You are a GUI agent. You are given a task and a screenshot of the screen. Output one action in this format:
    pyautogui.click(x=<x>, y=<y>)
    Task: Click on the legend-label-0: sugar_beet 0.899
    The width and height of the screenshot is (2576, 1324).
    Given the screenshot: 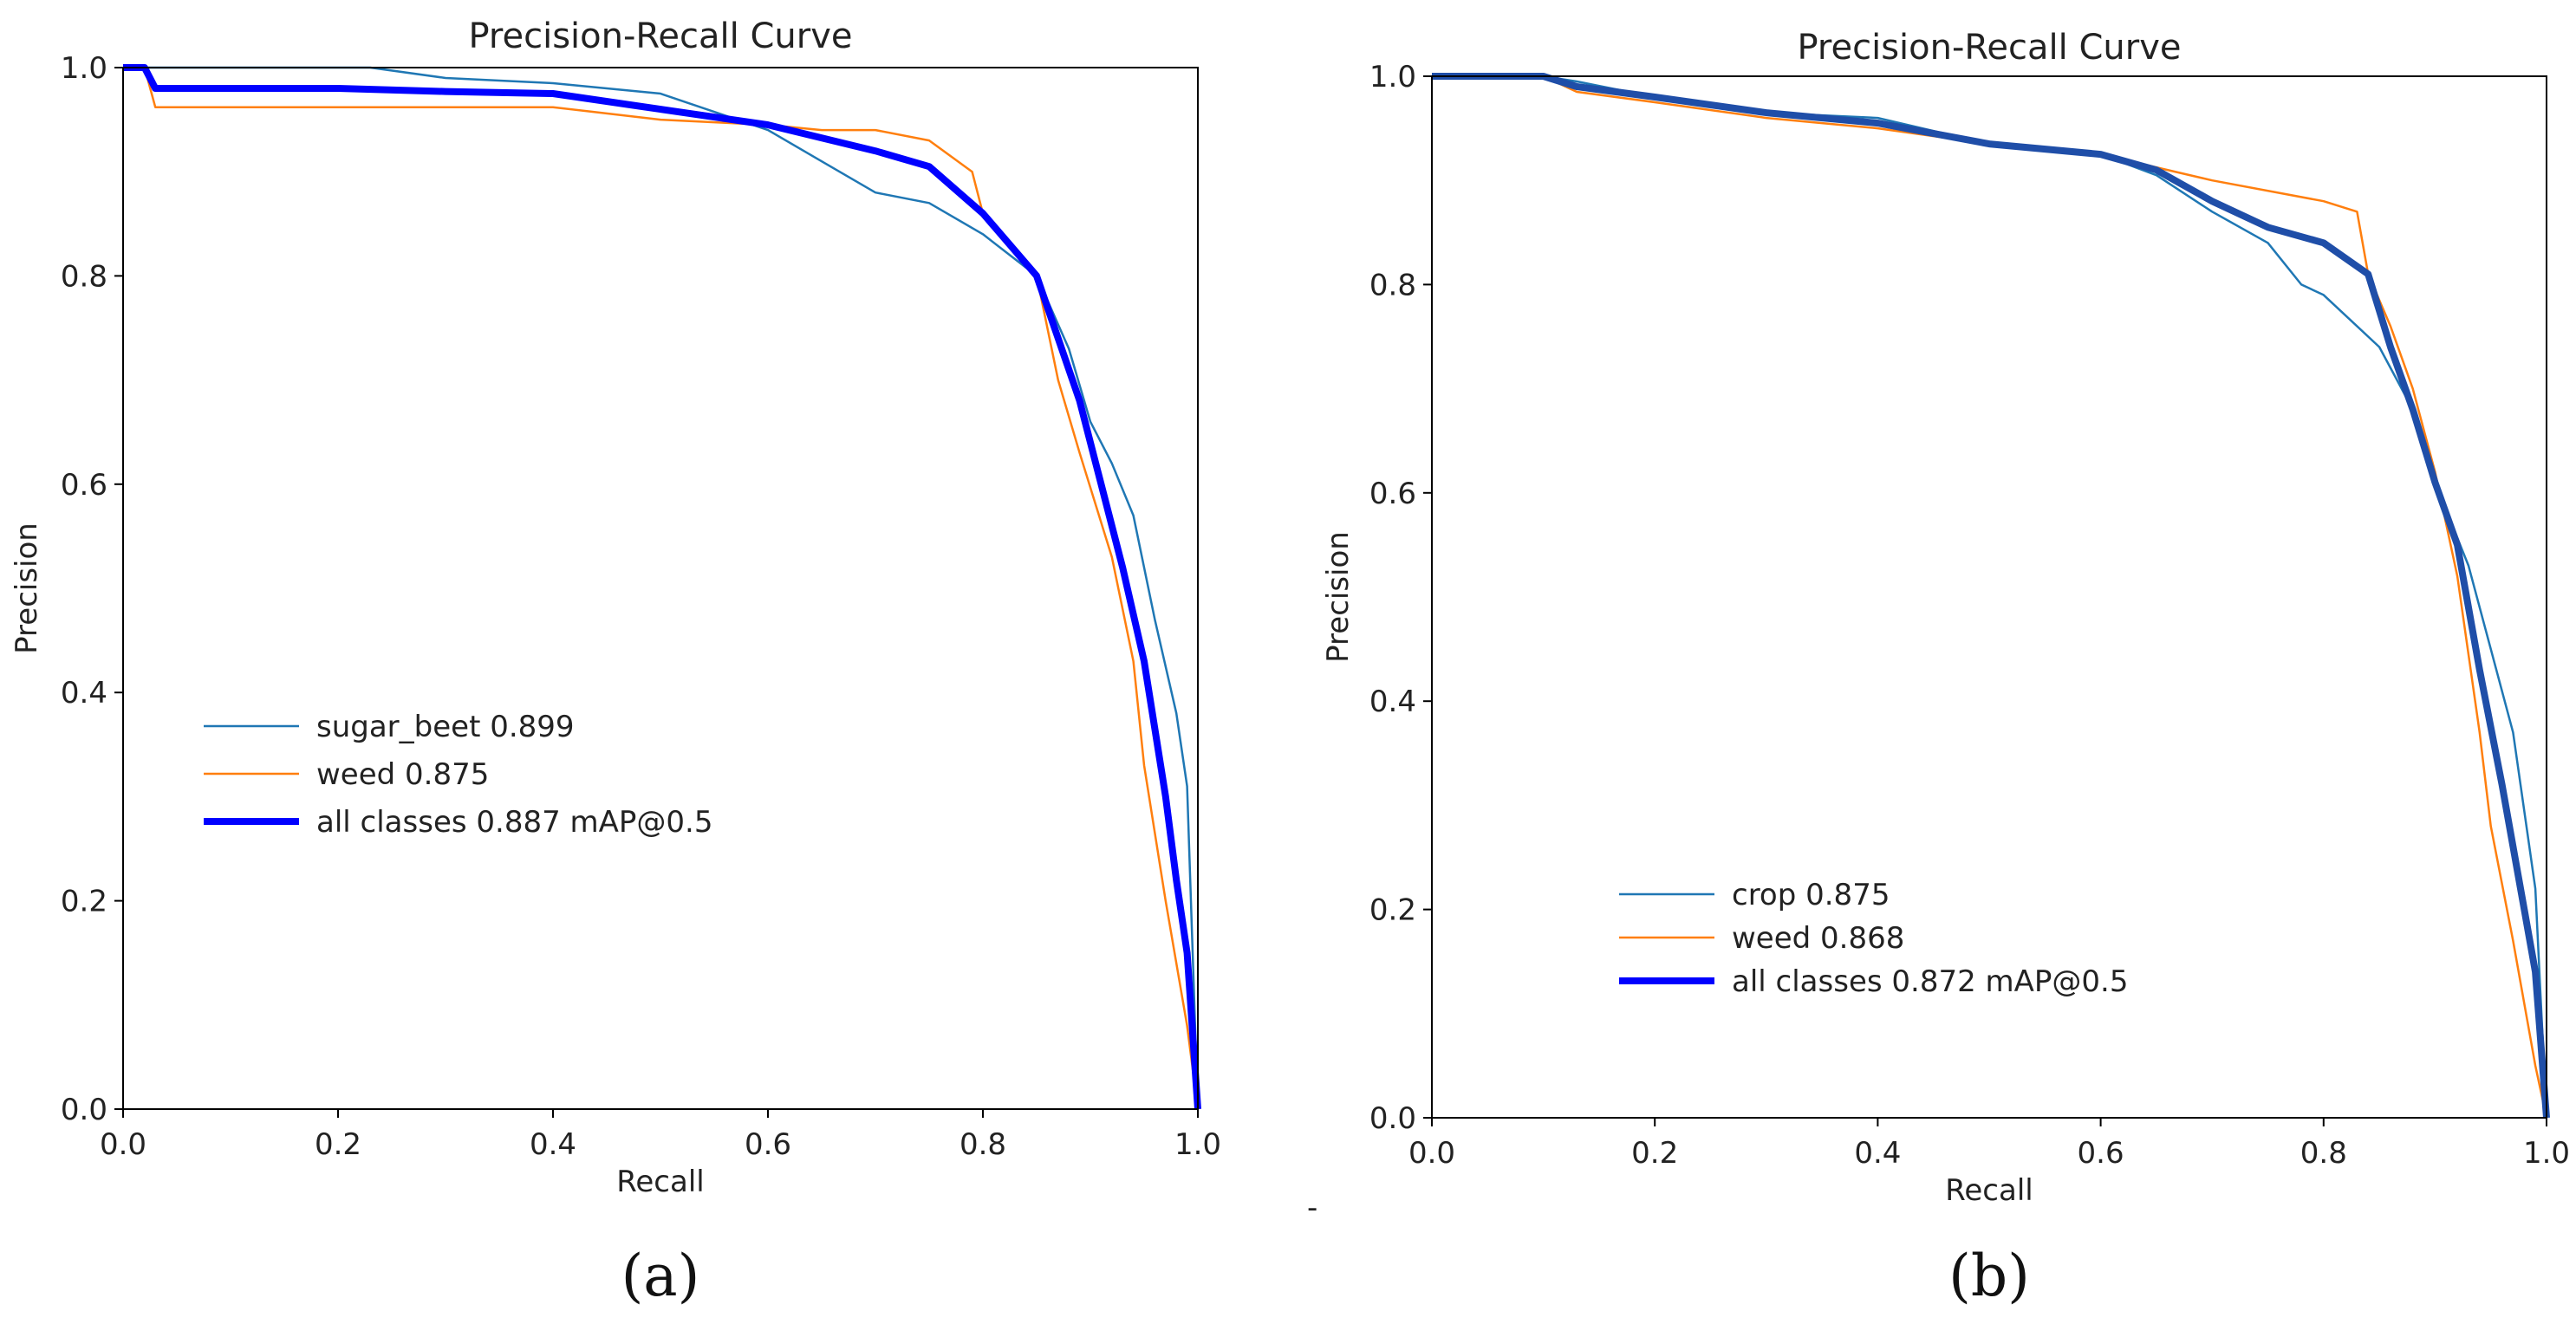 What is the action you would take?
    pyautogui.click(x=445, y=727)
    